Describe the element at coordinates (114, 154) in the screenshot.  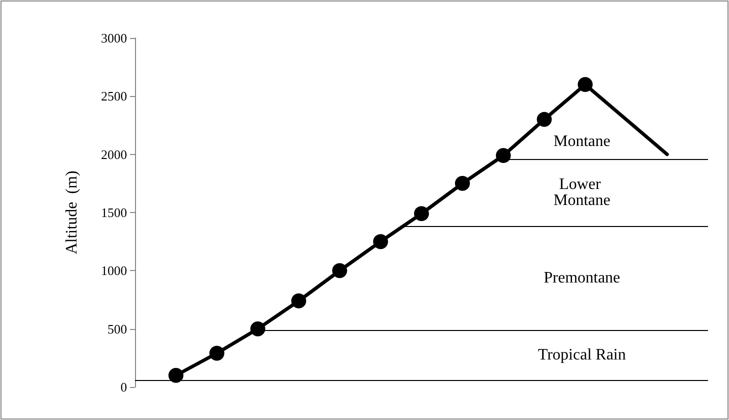
I see `y-tick-label: 2000` at that location.